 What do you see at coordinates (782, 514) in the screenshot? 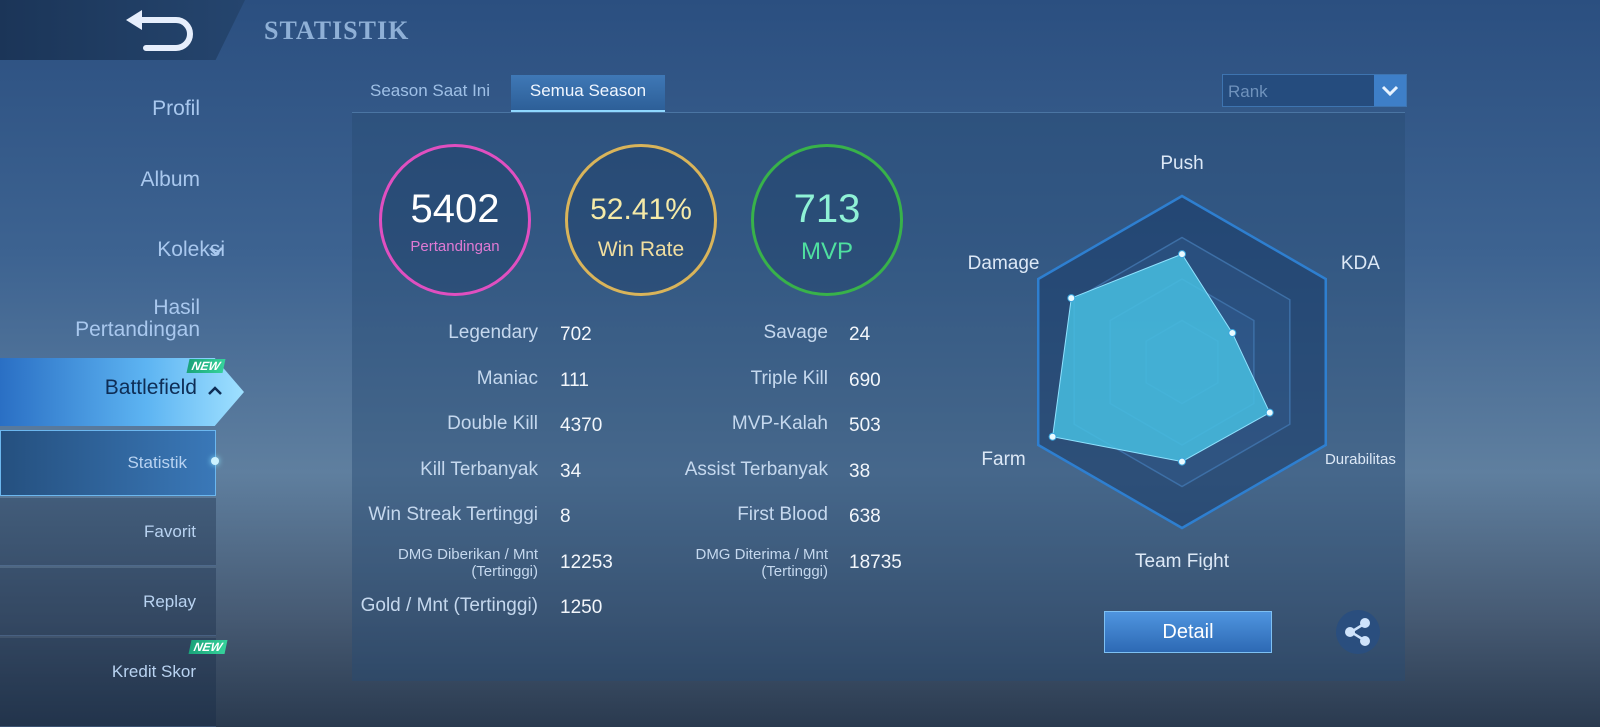
I see `stat-label: First Blood` at bounding box center [782, 514].